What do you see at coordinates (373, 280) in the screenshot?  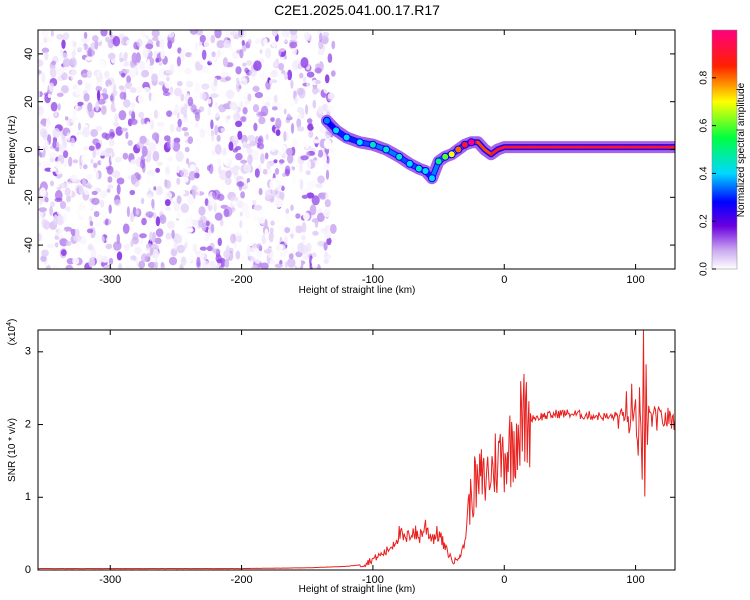 I see `heatmap-x-tick-label: -100` at bounding box center [373, 280].